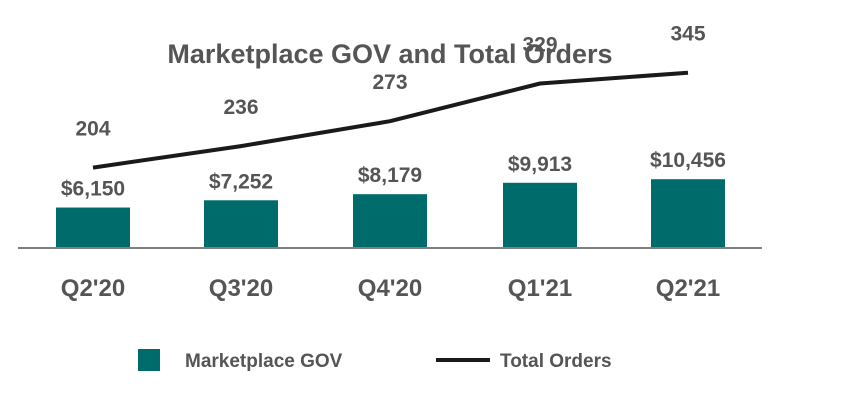  I want to click on line-value-label: 273, so click(389, 82).